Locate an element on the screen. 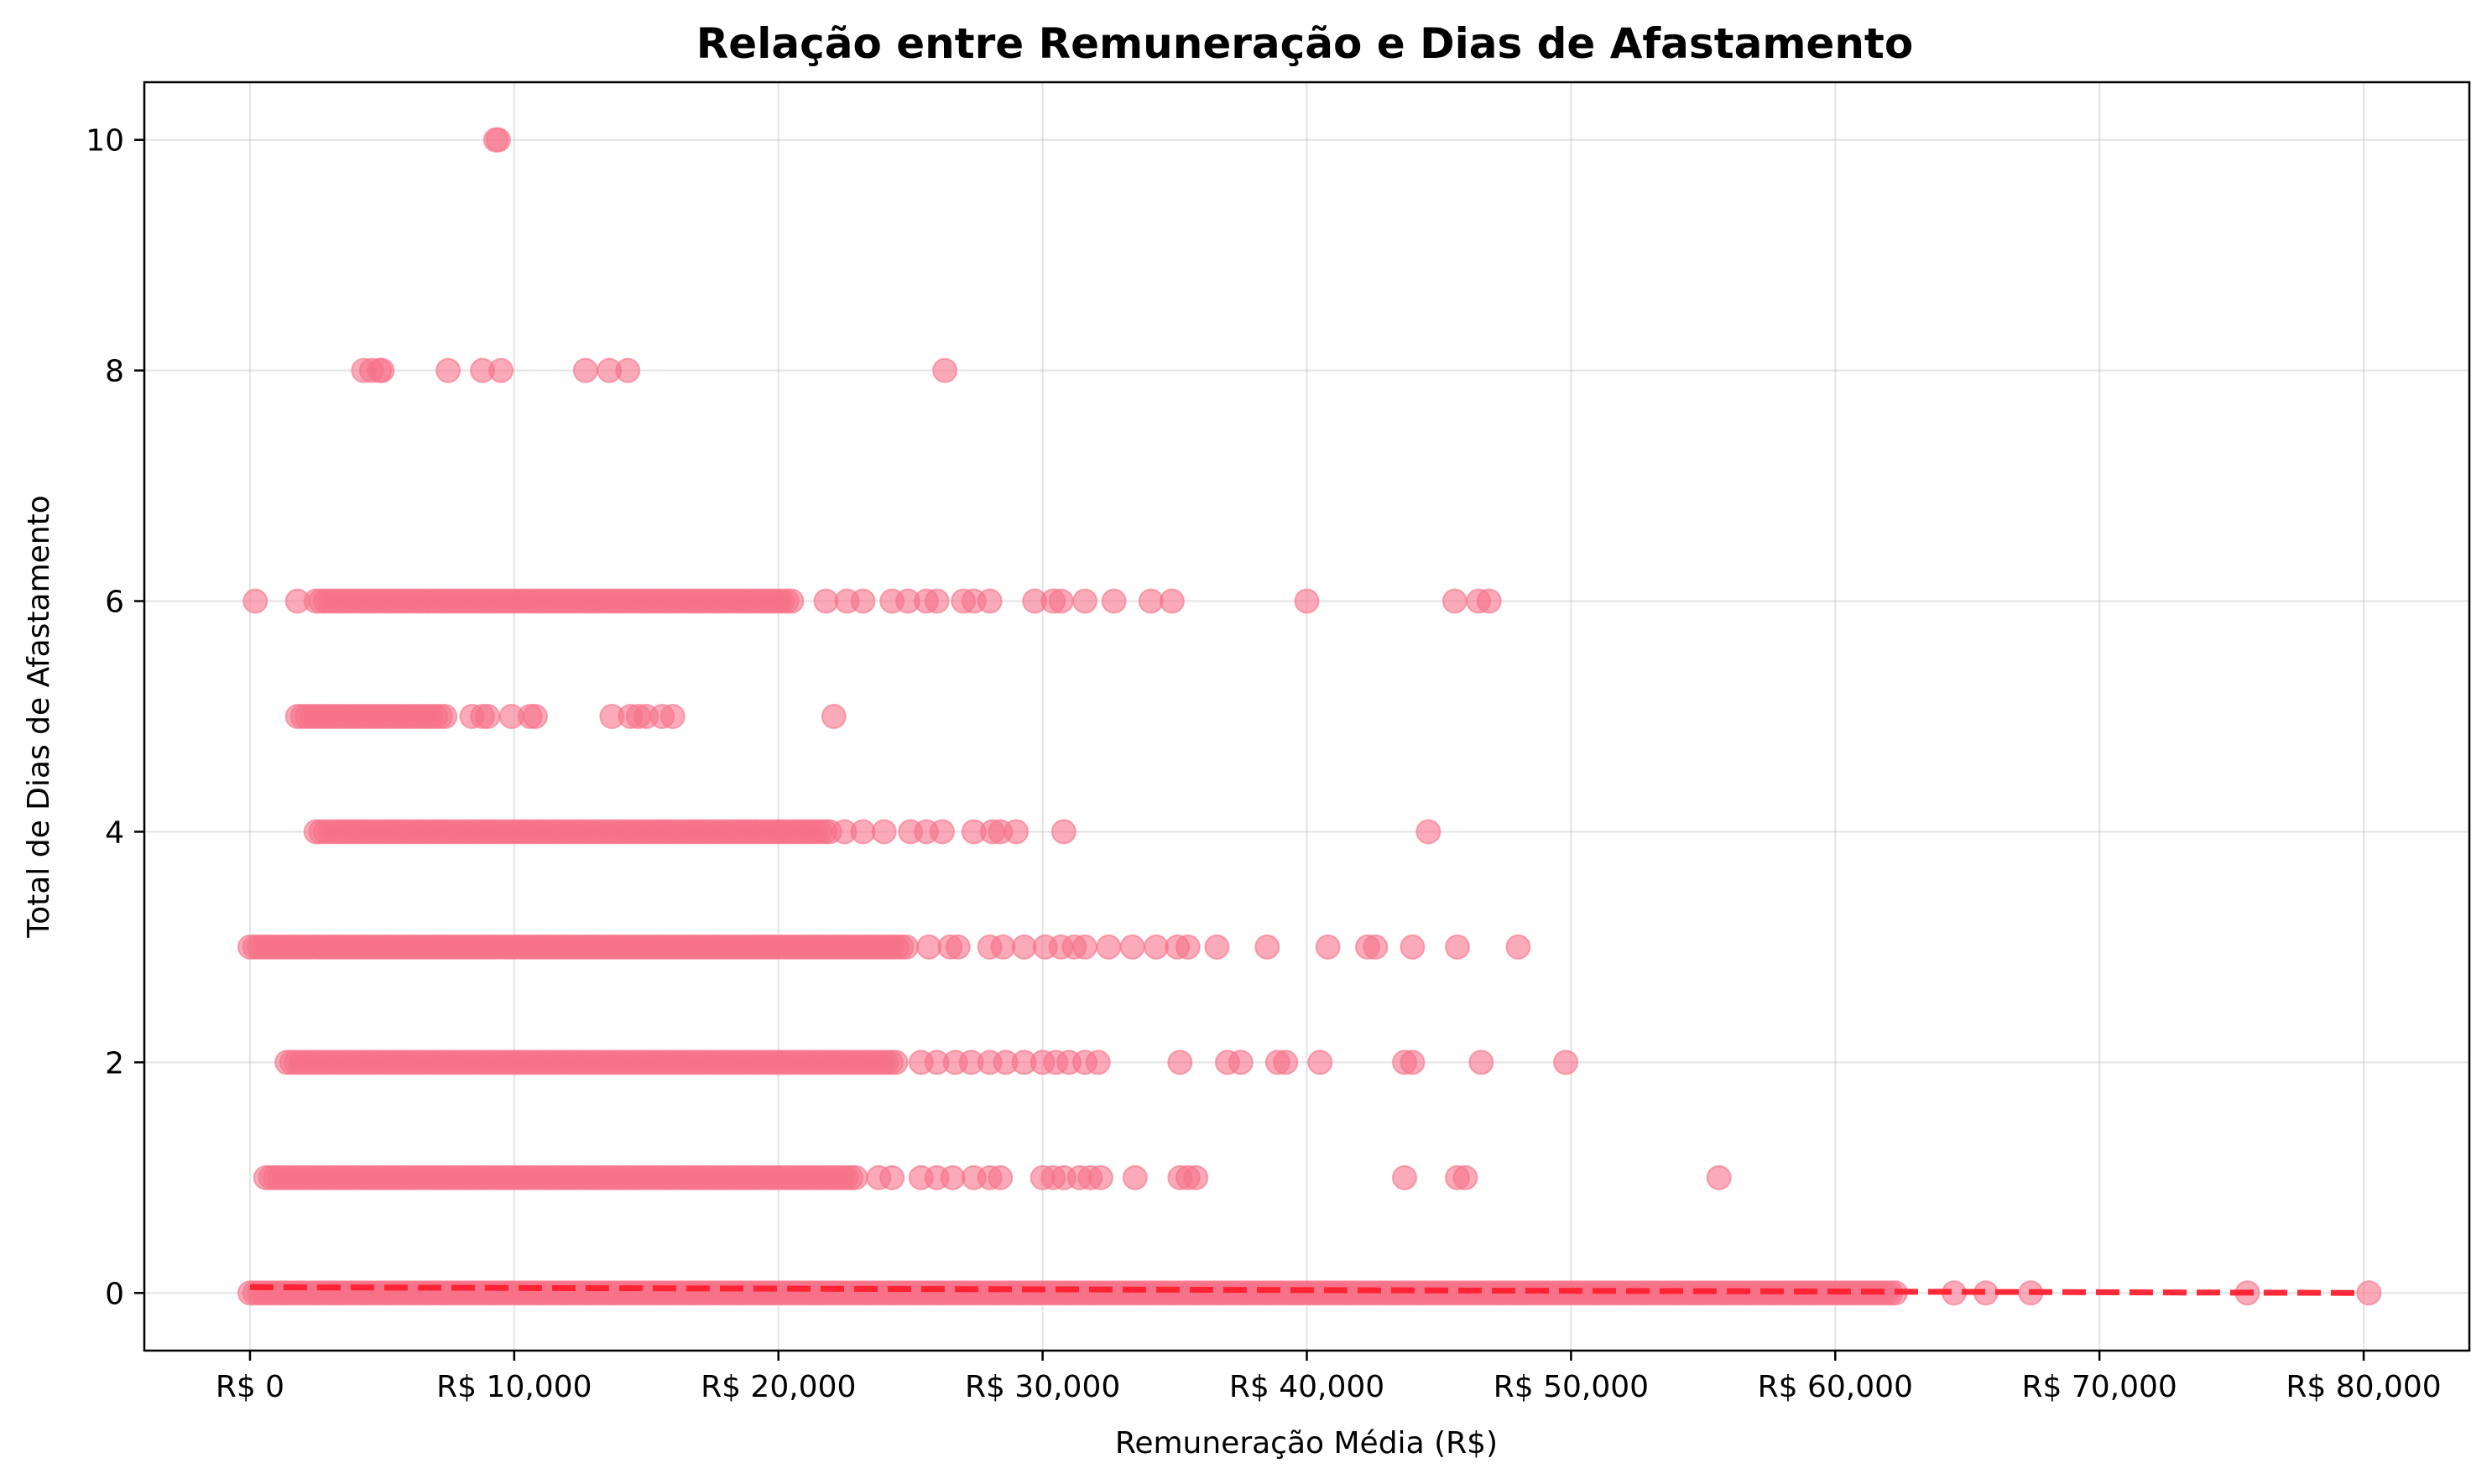 The height and width of the screenshot is (1484, 2492). x-tick-label: R$ 10,000 is located at coordinates (514, 1387).